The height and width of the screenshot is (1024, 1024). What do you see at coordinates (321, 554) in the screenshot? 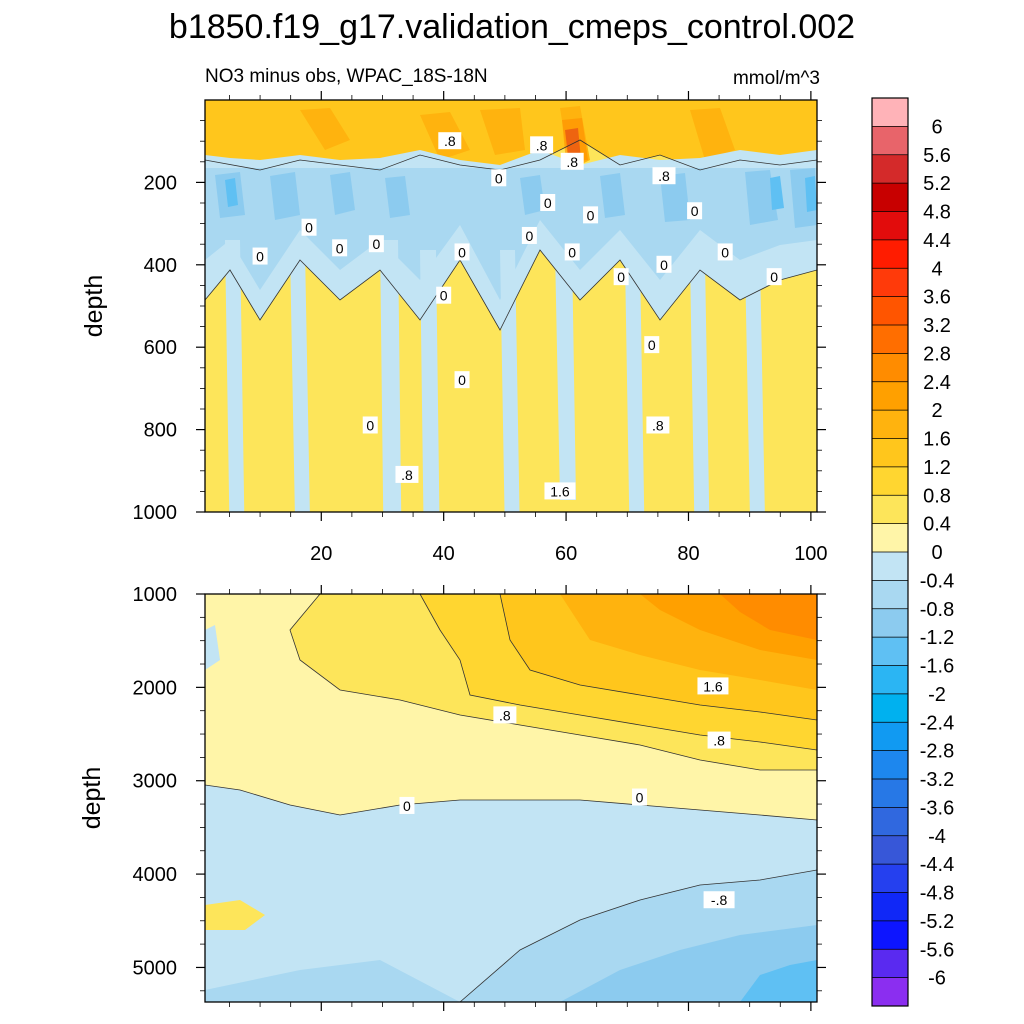
I see `upper-xtick-label: 20` at bounding box center [321, 554].